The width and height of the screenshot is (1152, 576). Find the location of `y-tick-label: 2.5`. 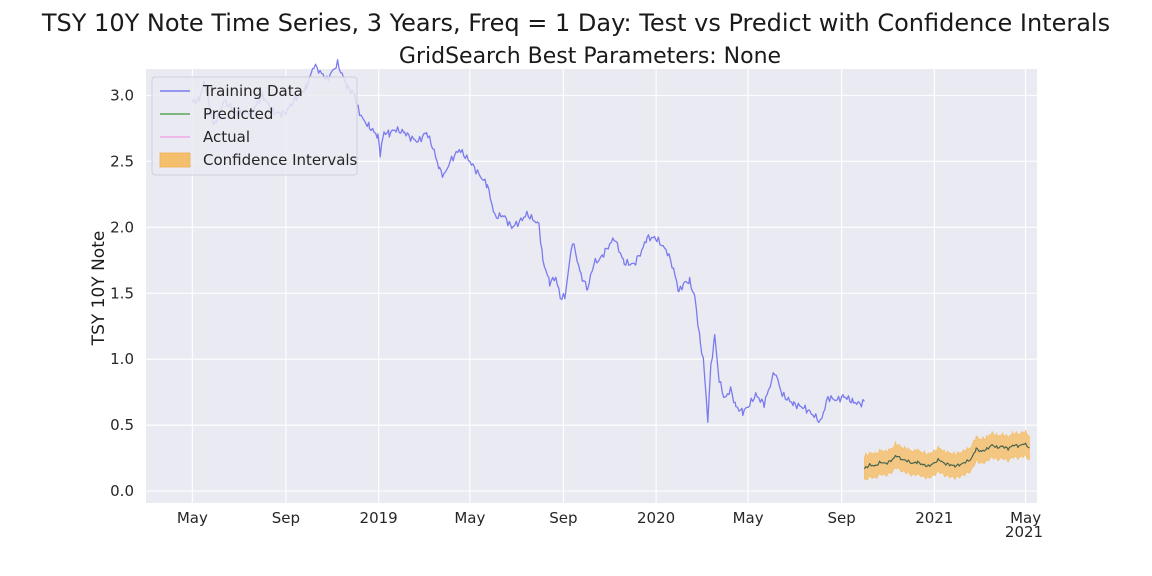

y-tick-label: 2.5 is located at coordinates (122, 161).